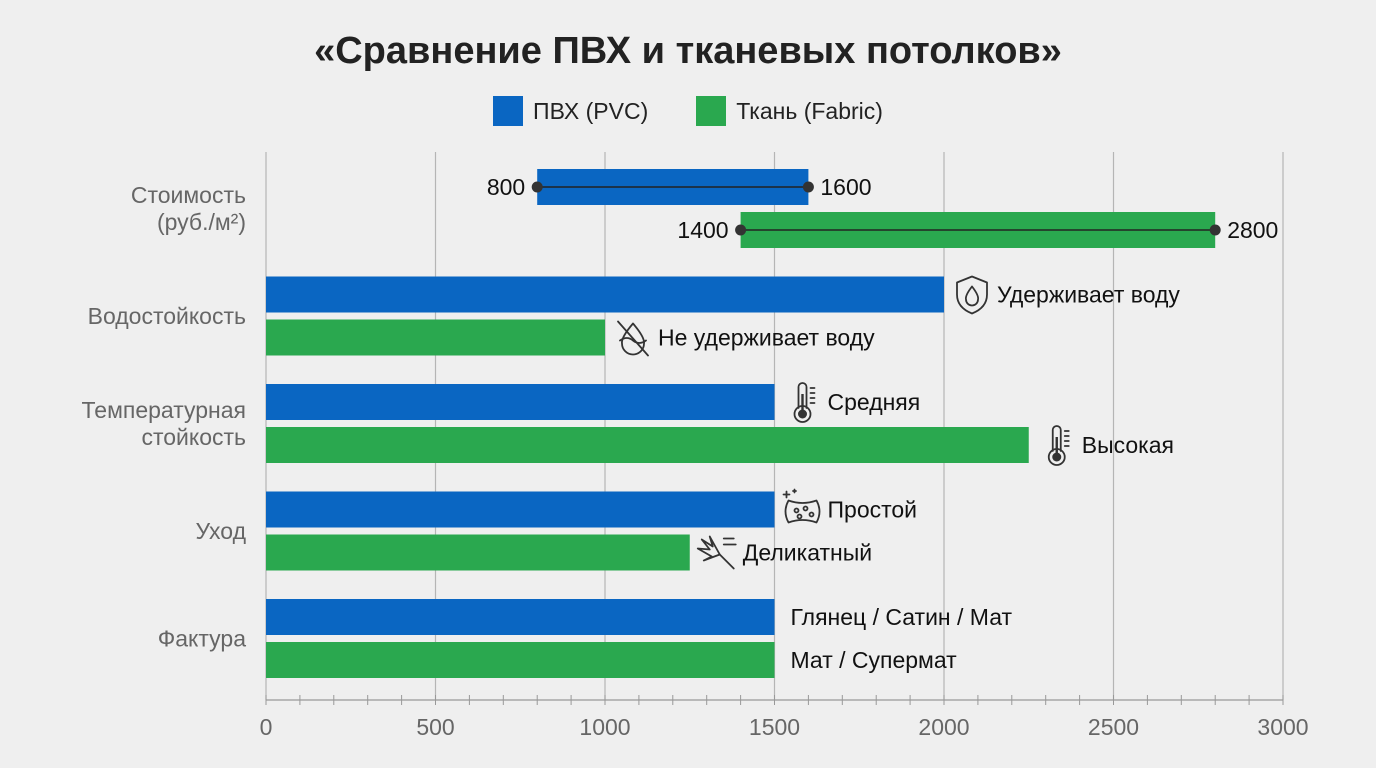 This screenshot has width=1376, height=768. What do you see at coordinates (591, 110) in the screenshot?
I see `legend-label-pvc: ПВХ (PVC)` at bounding box center [591, 110].